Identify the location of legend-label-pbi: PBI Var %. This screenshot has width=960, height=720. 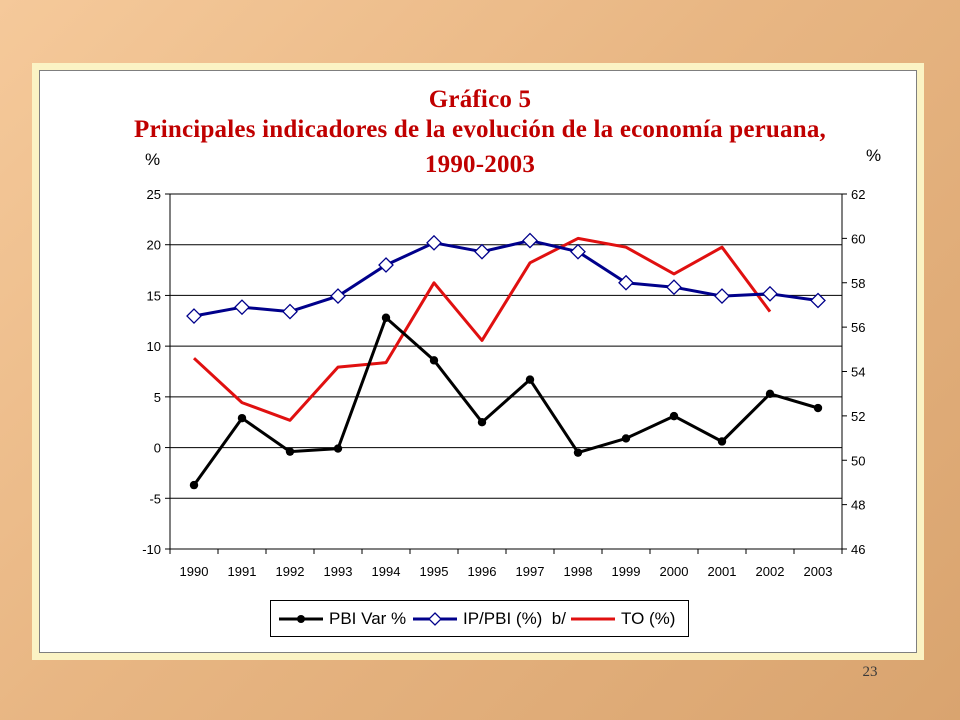
(368, 618).